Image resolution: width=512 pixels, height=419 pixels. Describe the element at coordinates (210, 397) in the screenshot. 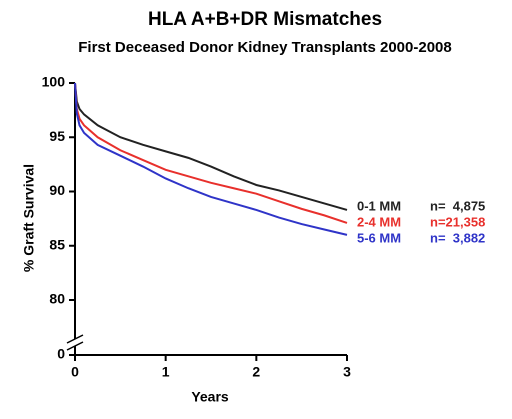

I see `x-axis-label: Years` at that location.